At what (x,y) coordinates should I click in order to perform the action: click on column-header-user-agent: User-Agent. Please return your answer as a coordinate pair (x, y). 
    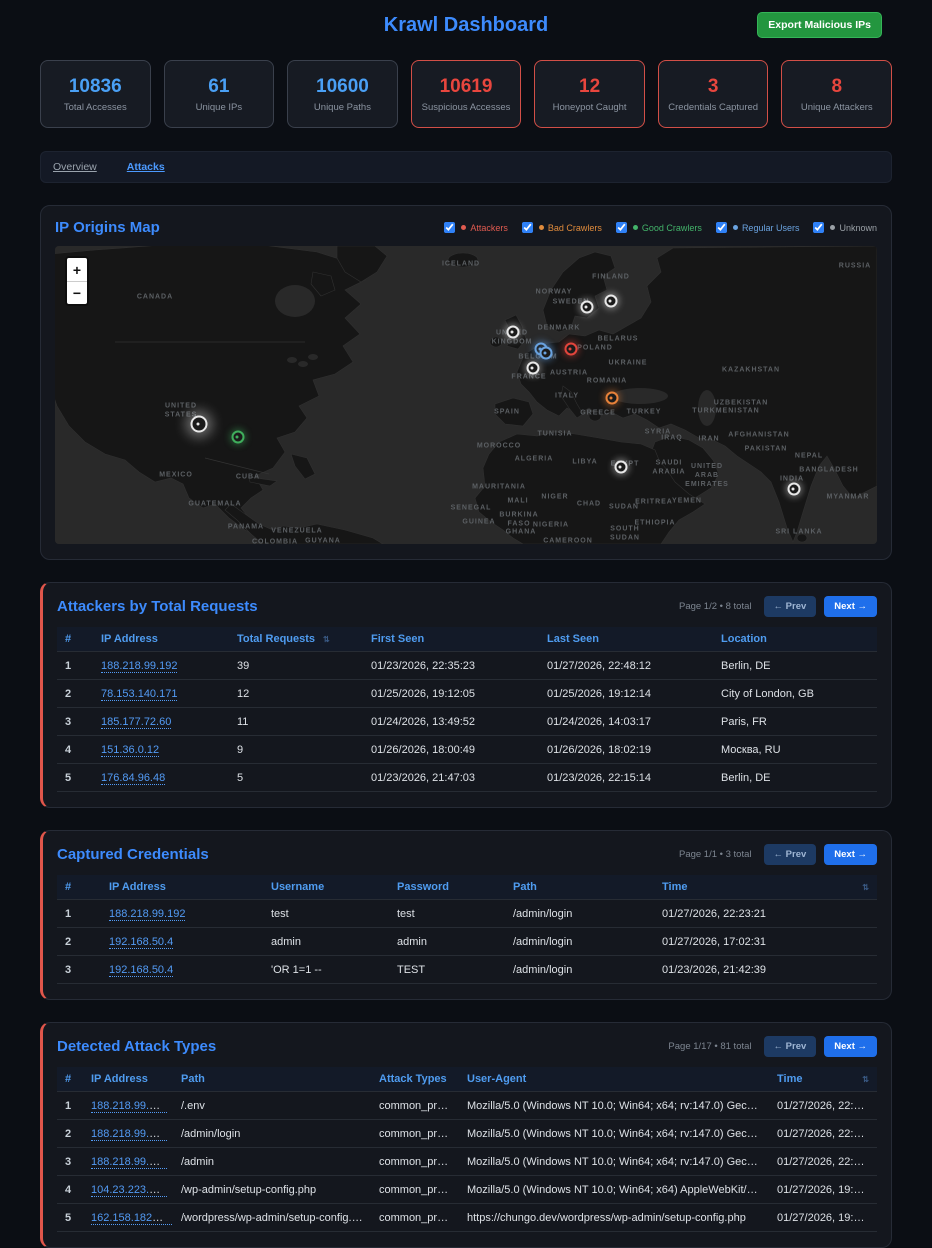
    Looking at the image, I should click on (497, 1079).